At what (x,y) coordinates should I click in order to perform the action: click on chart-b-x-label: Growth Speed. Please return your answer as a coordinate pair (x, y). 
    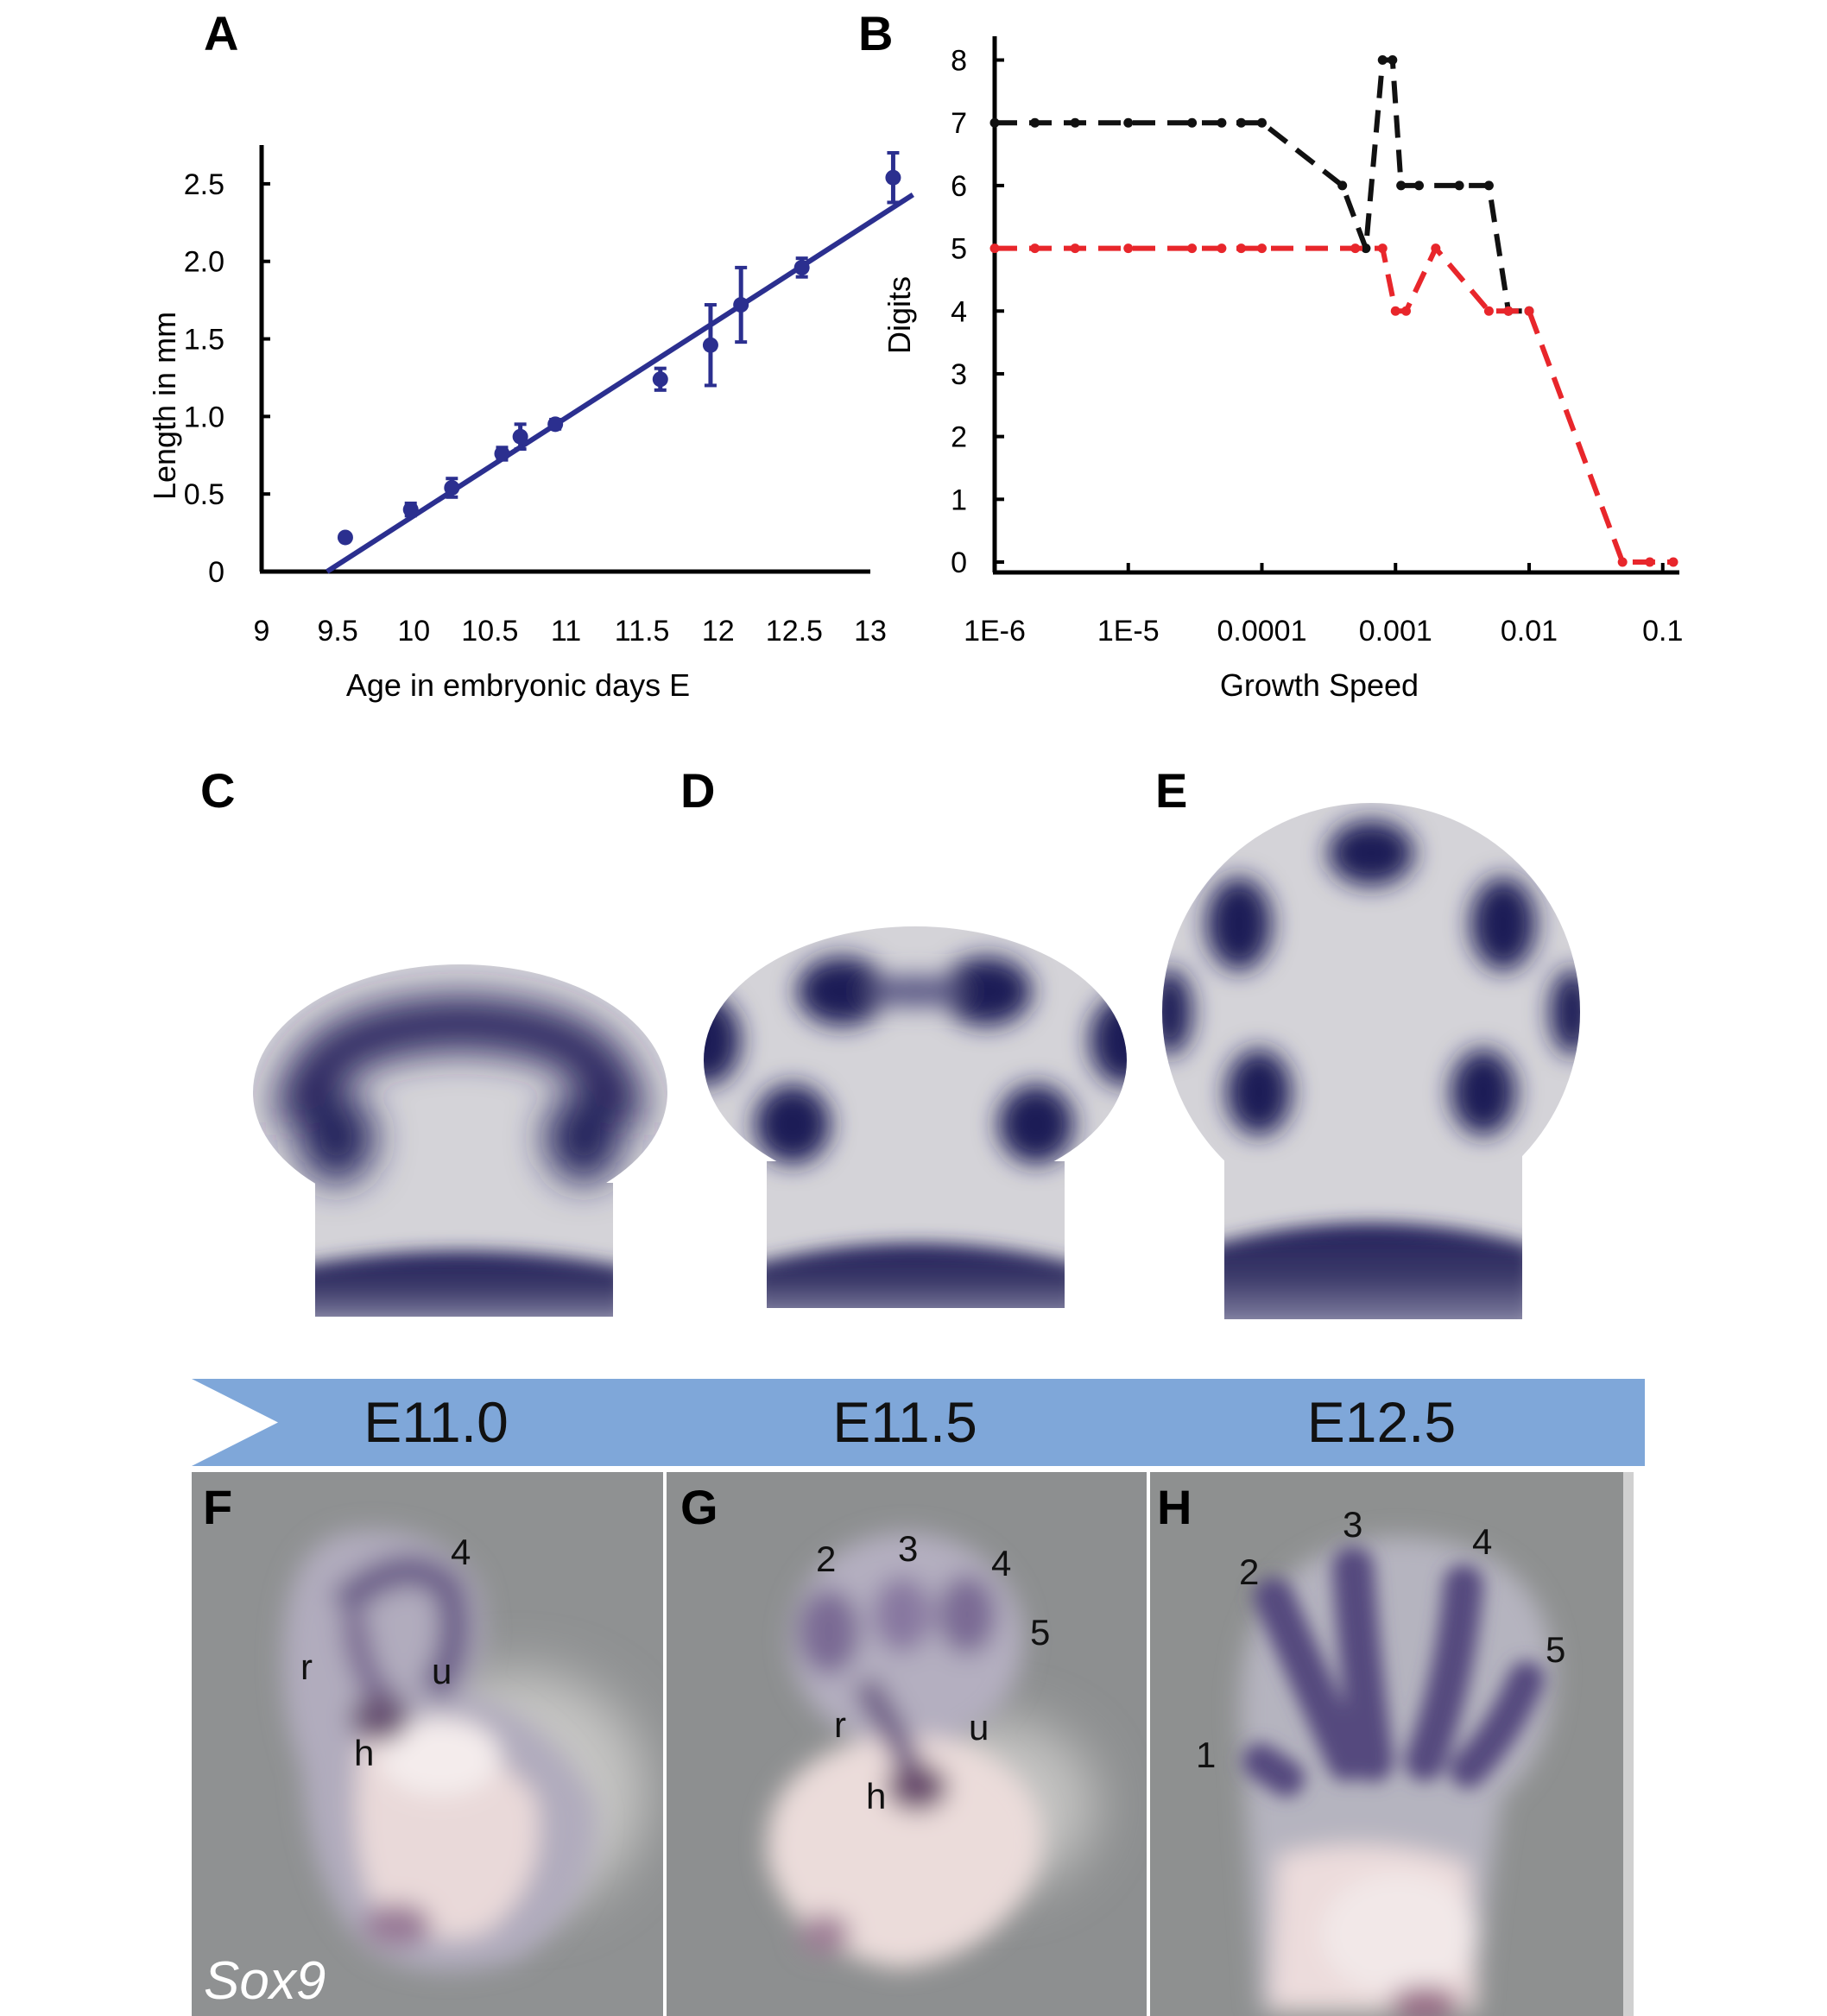
    Looking at the image, I should click on (1319, 685).